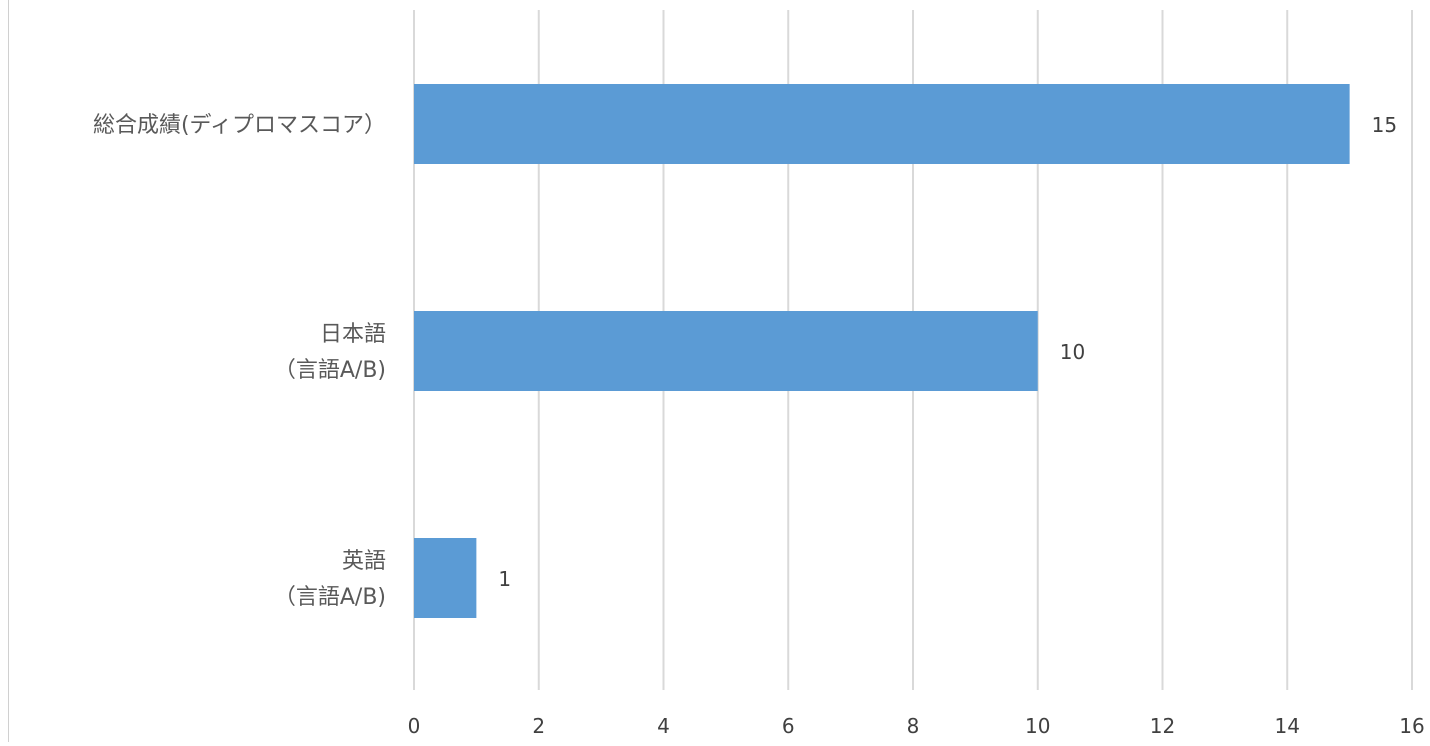 The height and width of the screenshot is (746, 1430). Describe the element at coordinates (1411, 726) in the screenshot. I see `x-tick-label: 16` at that location.